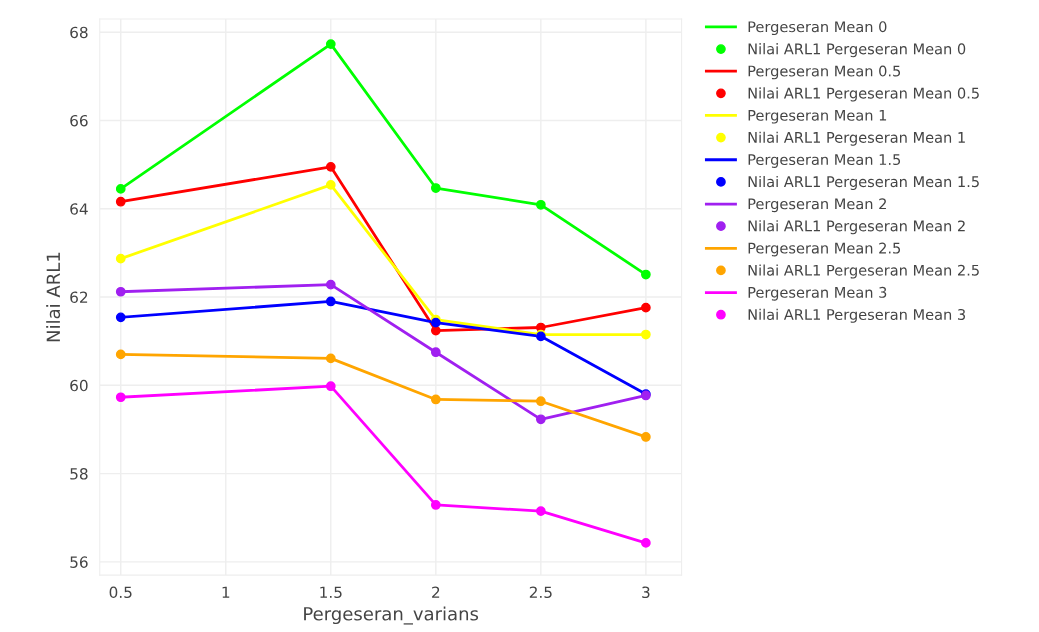 The width and height of the screenshot is (1039, 632). What do you see at coordinates (436, 592) in the screenshot?
I see `x-tick-label: 2` at bounding box center [436, 592].